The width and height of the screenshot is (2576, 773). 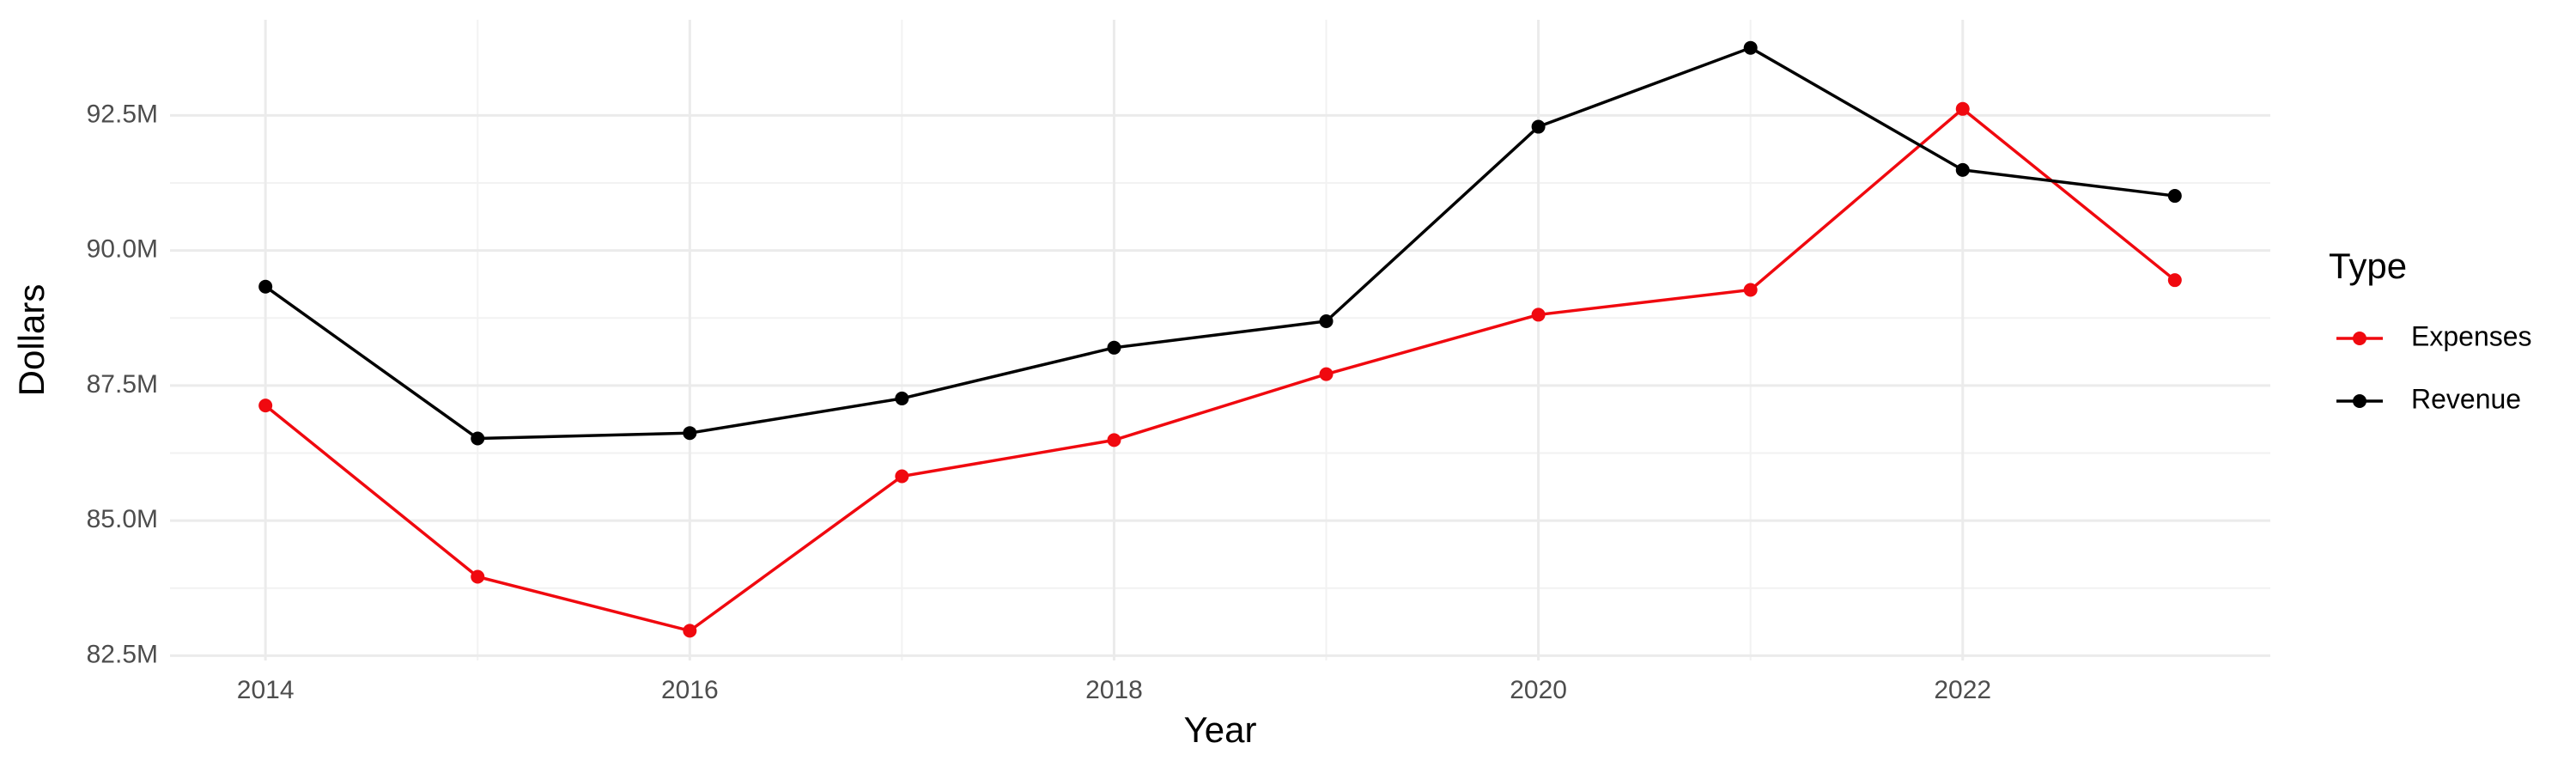 I want to click on x-tick-label: 2014, so click(x=266, y=690).